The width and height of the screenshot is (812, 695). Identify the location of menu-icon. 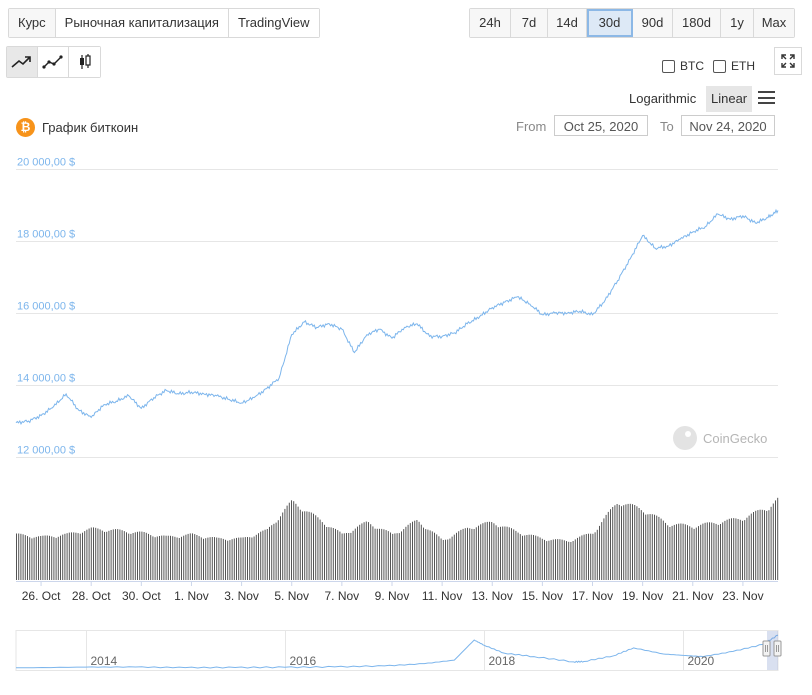
(766, 97).